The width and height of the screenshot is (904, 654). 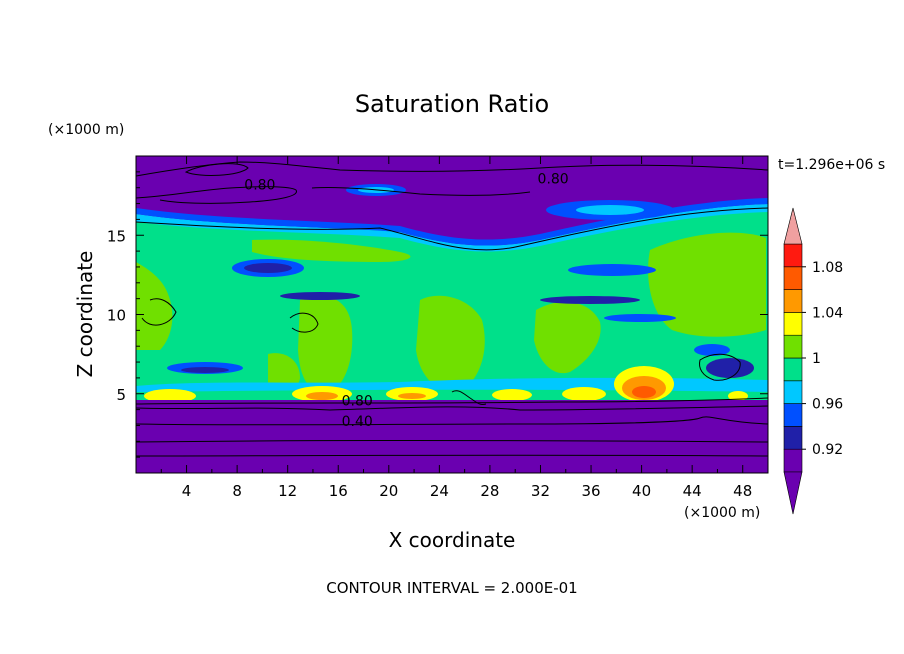 I want to click on field-region-blue-top, so click(x=452, y=222).